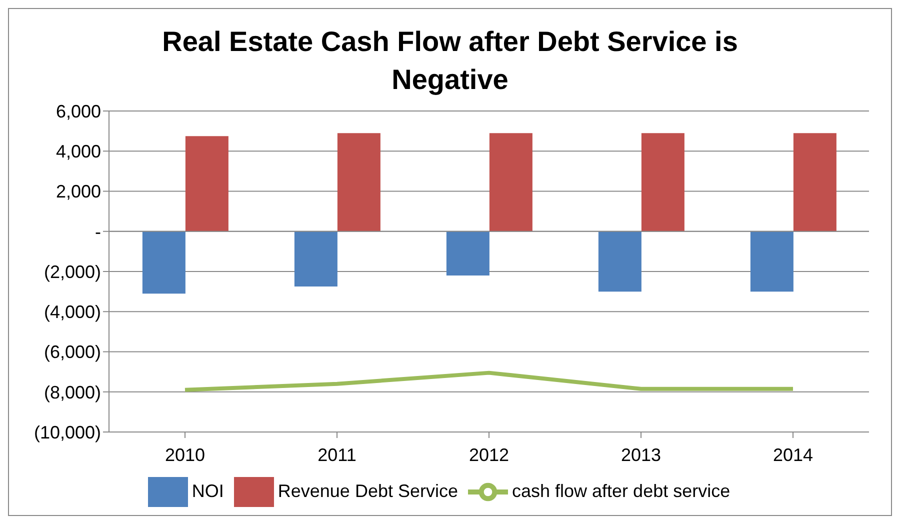  I want to click on legend-label: cash flow after debt service, so click(621, 490).